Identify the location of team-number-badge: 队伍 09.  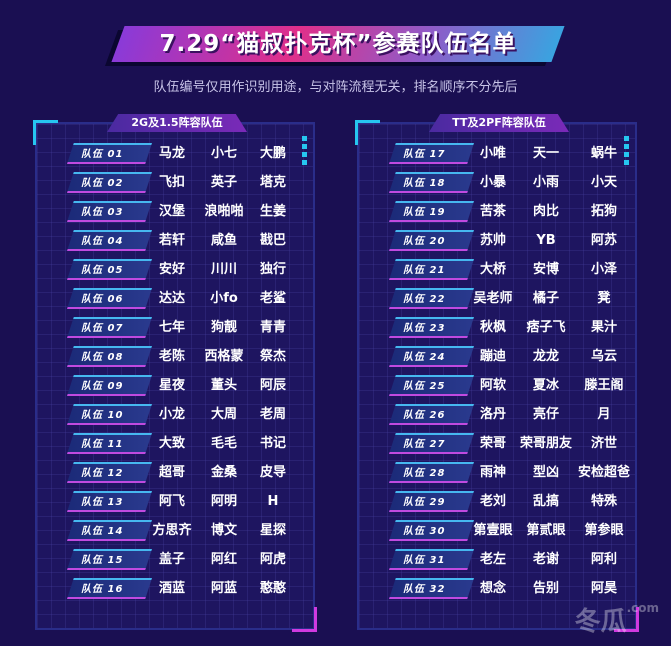
(109, 385).